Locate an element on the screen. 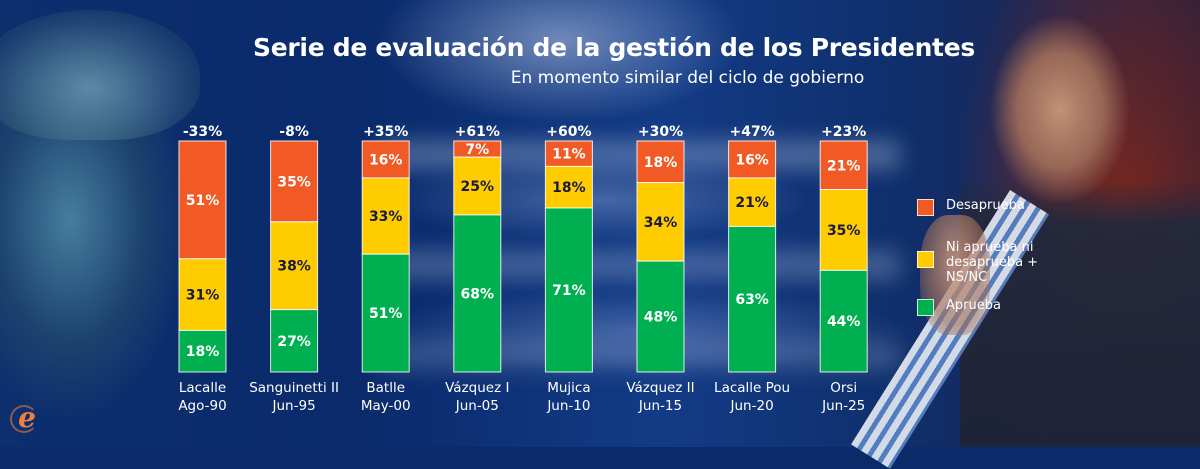 The image size is (1200, 469). data-label: 44% is located at coordinates (844, 322).